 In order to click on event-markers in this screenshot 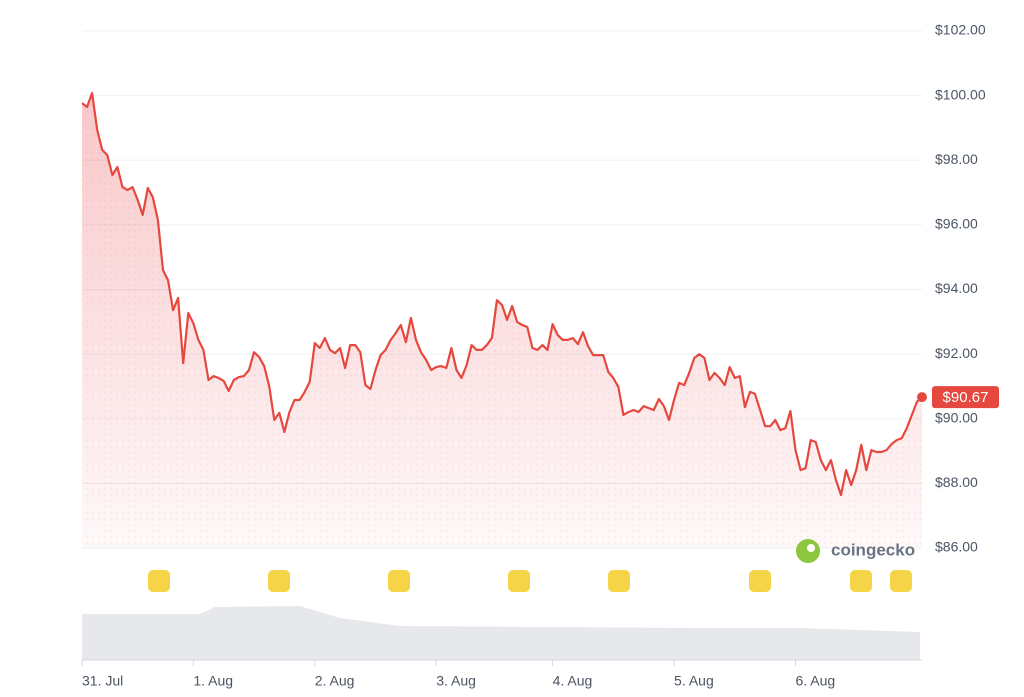, I will do `click(530, 581)`.